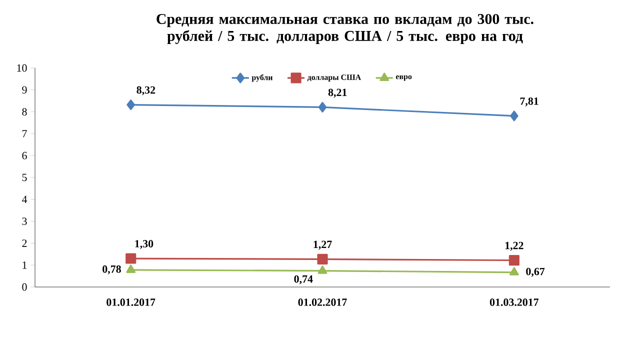 The height and width of the screenshot is (355, 630). Describe the element at coordinates (345, 29) in the screenshot. I see `chart-title: Средняя максимальная ставка по вкладам до 300 тыс. рублей / 5 тыс. долларов США / 5 тыс. евро на год` at that location.